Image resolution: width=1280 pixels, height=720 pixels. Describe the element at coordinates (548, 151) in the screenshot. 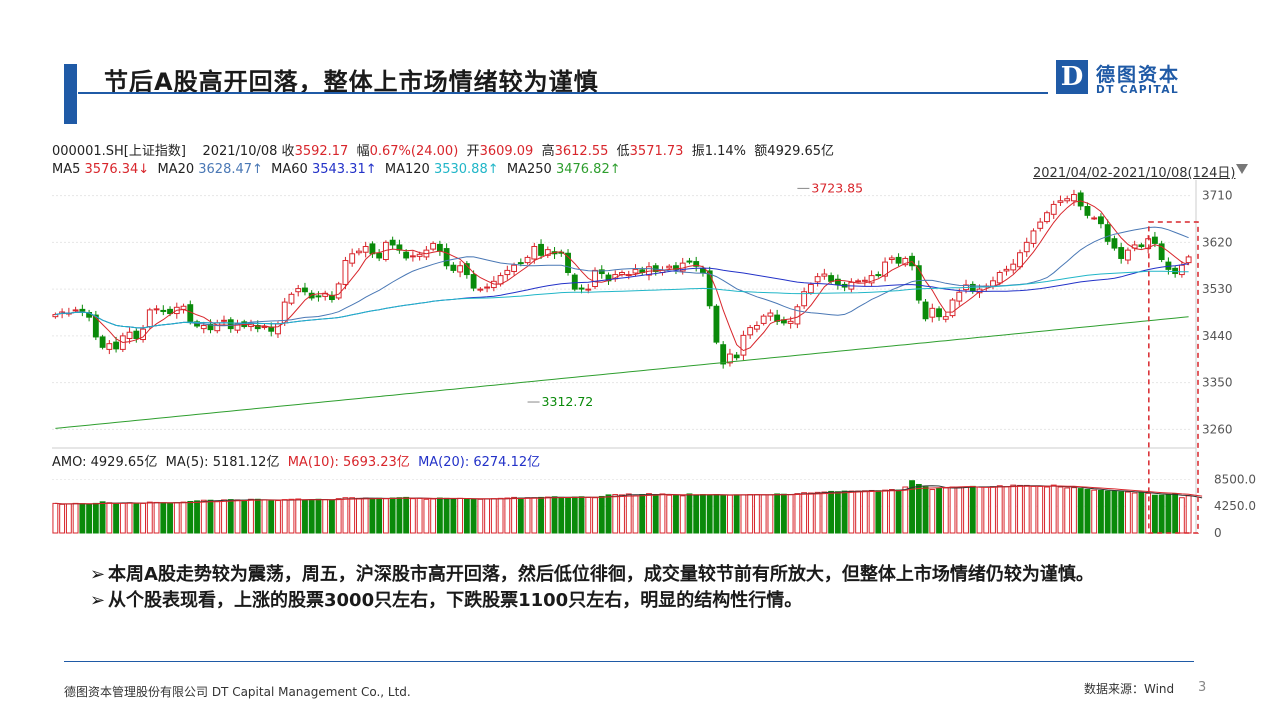

I see `high-label: 高` at that location.